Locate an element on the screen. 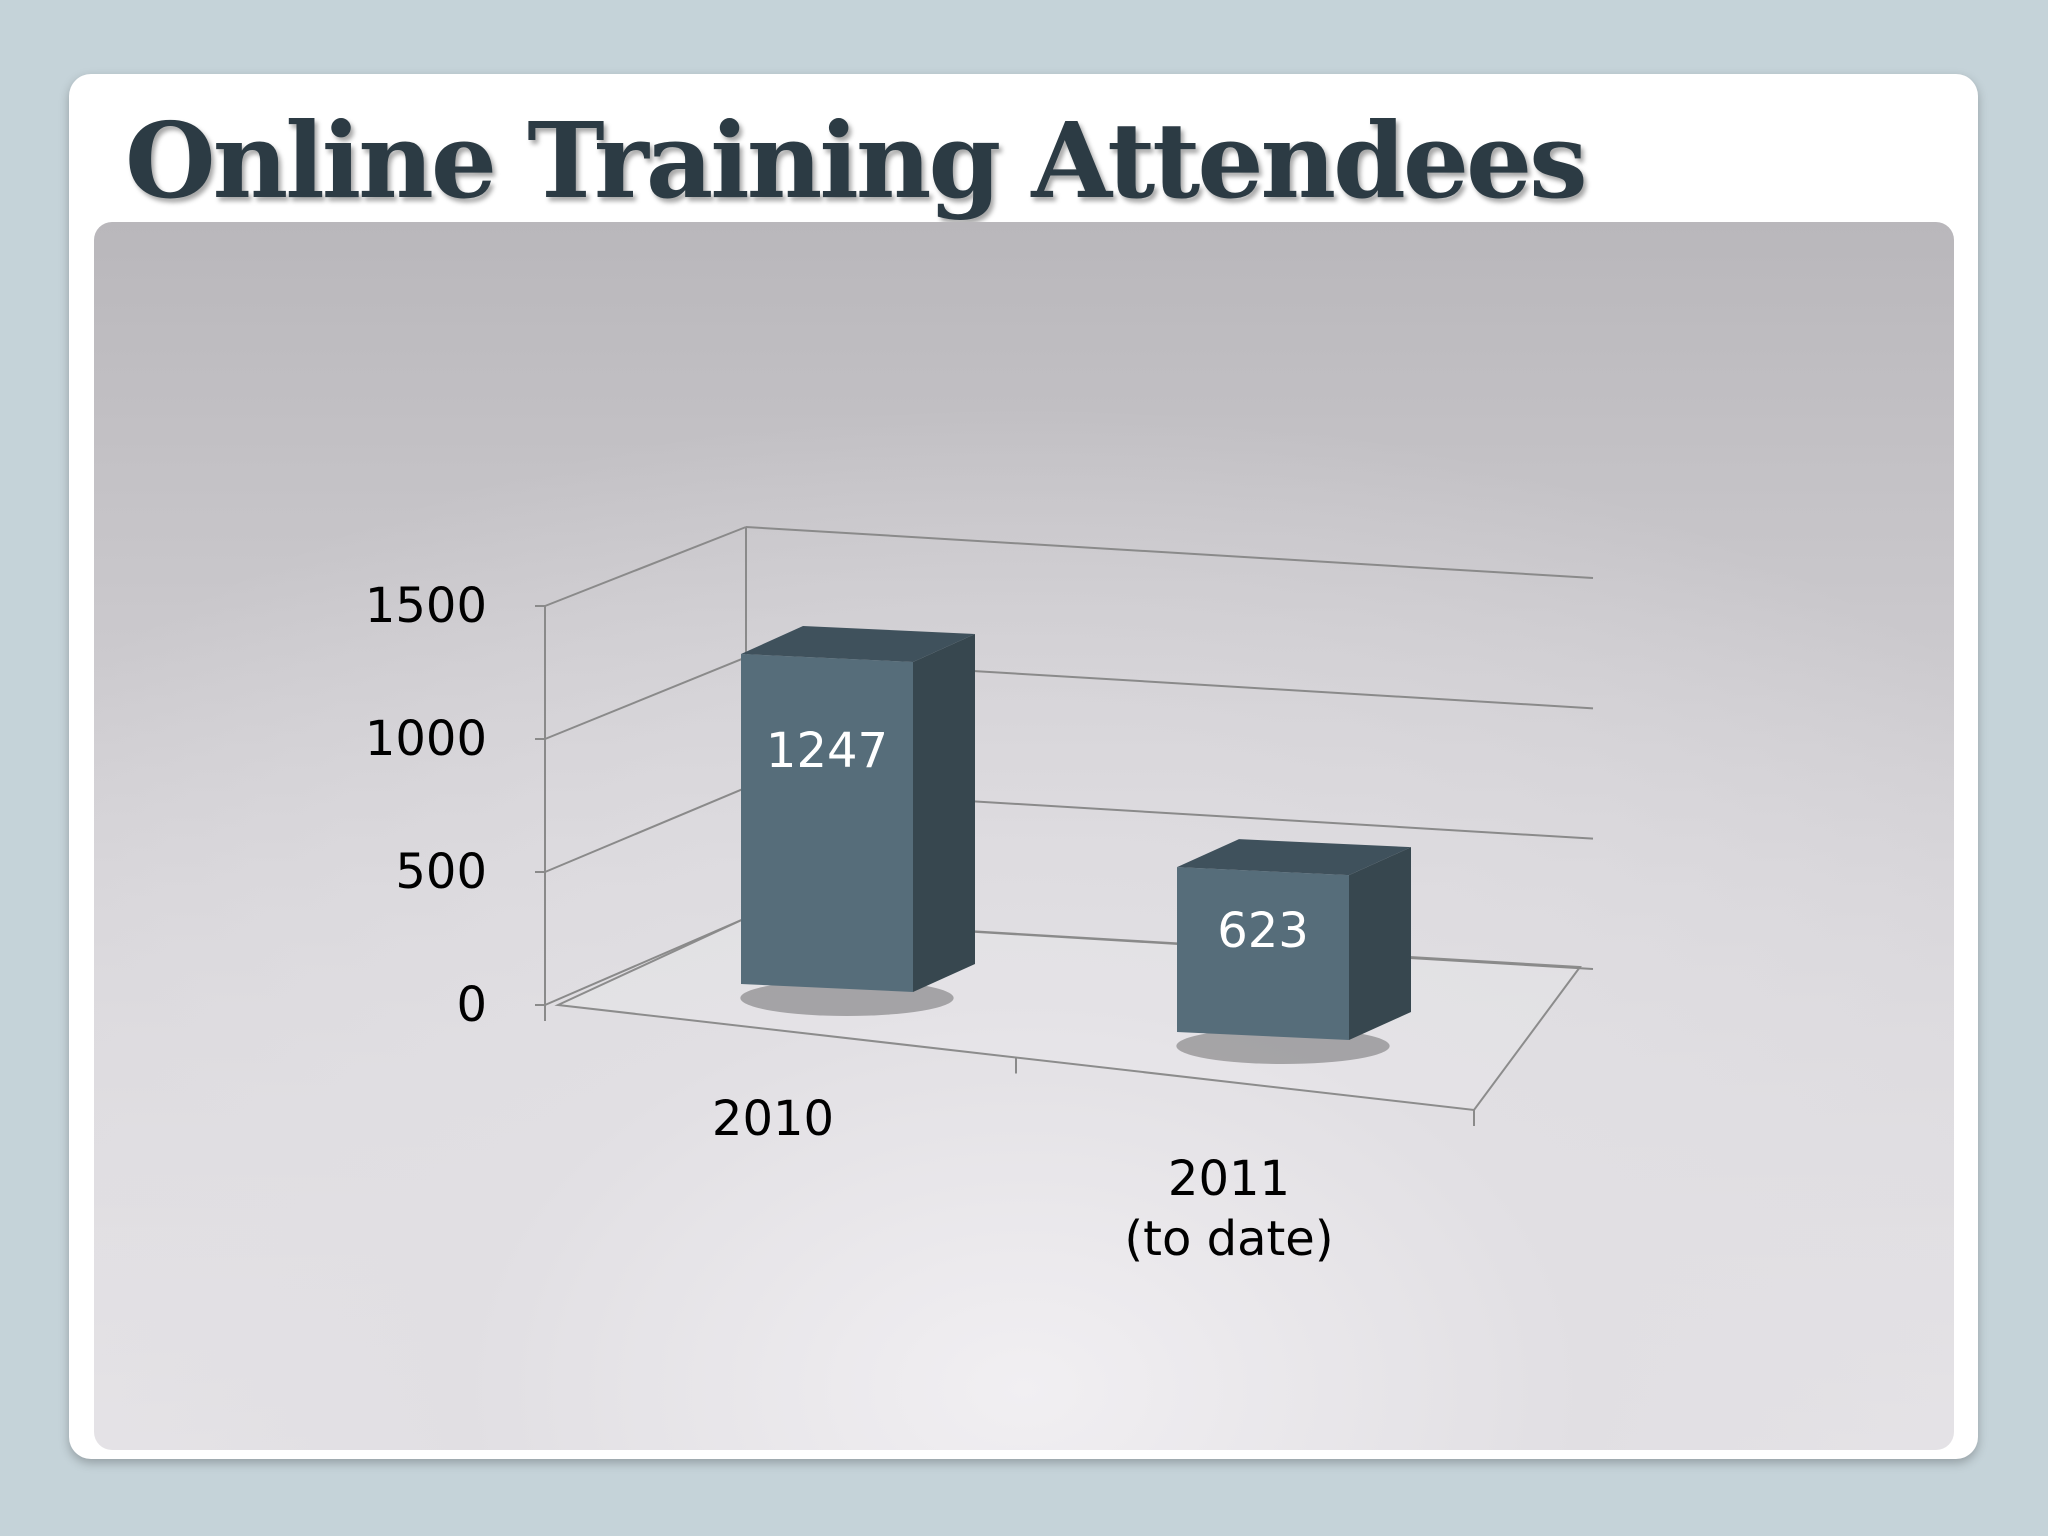 This screenshot has height=1536, width=2048. y-tick-label: 1000 is located at coordinates (426, 739).